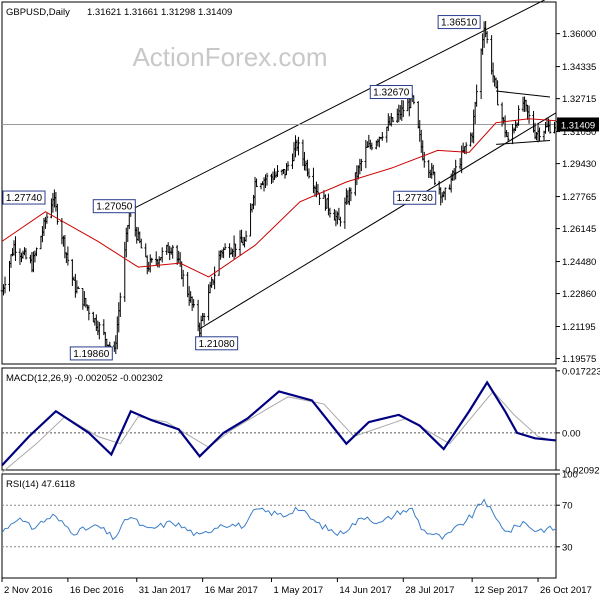 This screenshot has width=600, height=600. What do you see at coordinates (570, 475) in the screenshot?
I see `rsi-tick-label: 100` at bounding box center [570, 475].